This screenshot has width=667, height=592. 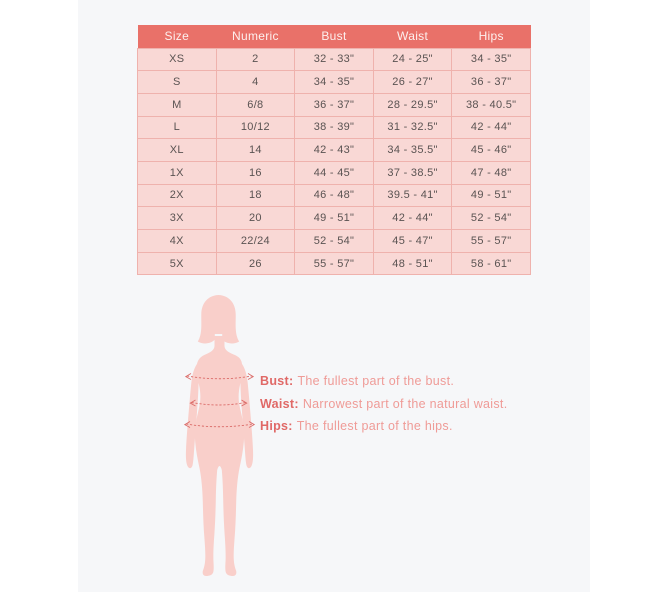 What do you see at coordinates (376, 381) in the screenshot?
I see `bust-note-text: The fullest part of the bust.` at bounding box center [376, 381].